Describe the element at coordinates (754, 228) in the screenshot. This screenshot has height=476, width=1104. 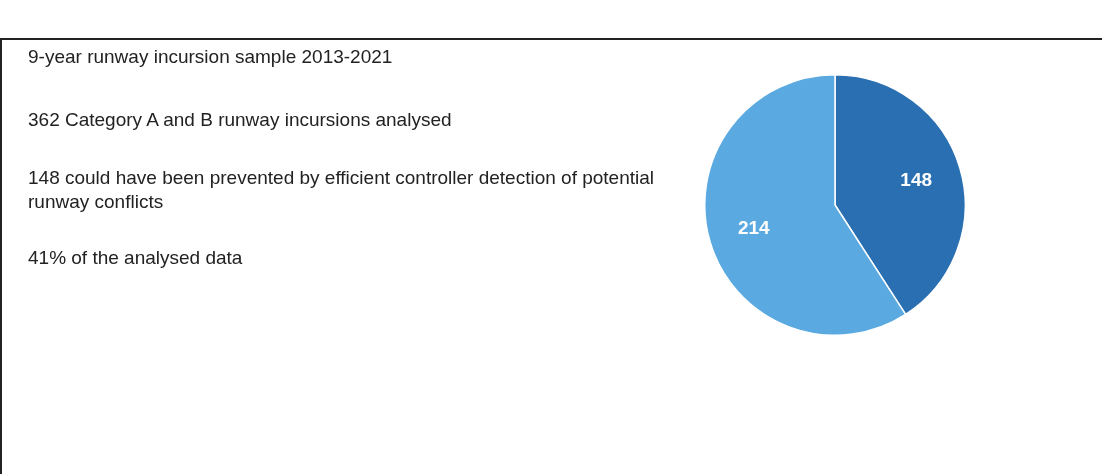
I see `data-label: 214` at that location.